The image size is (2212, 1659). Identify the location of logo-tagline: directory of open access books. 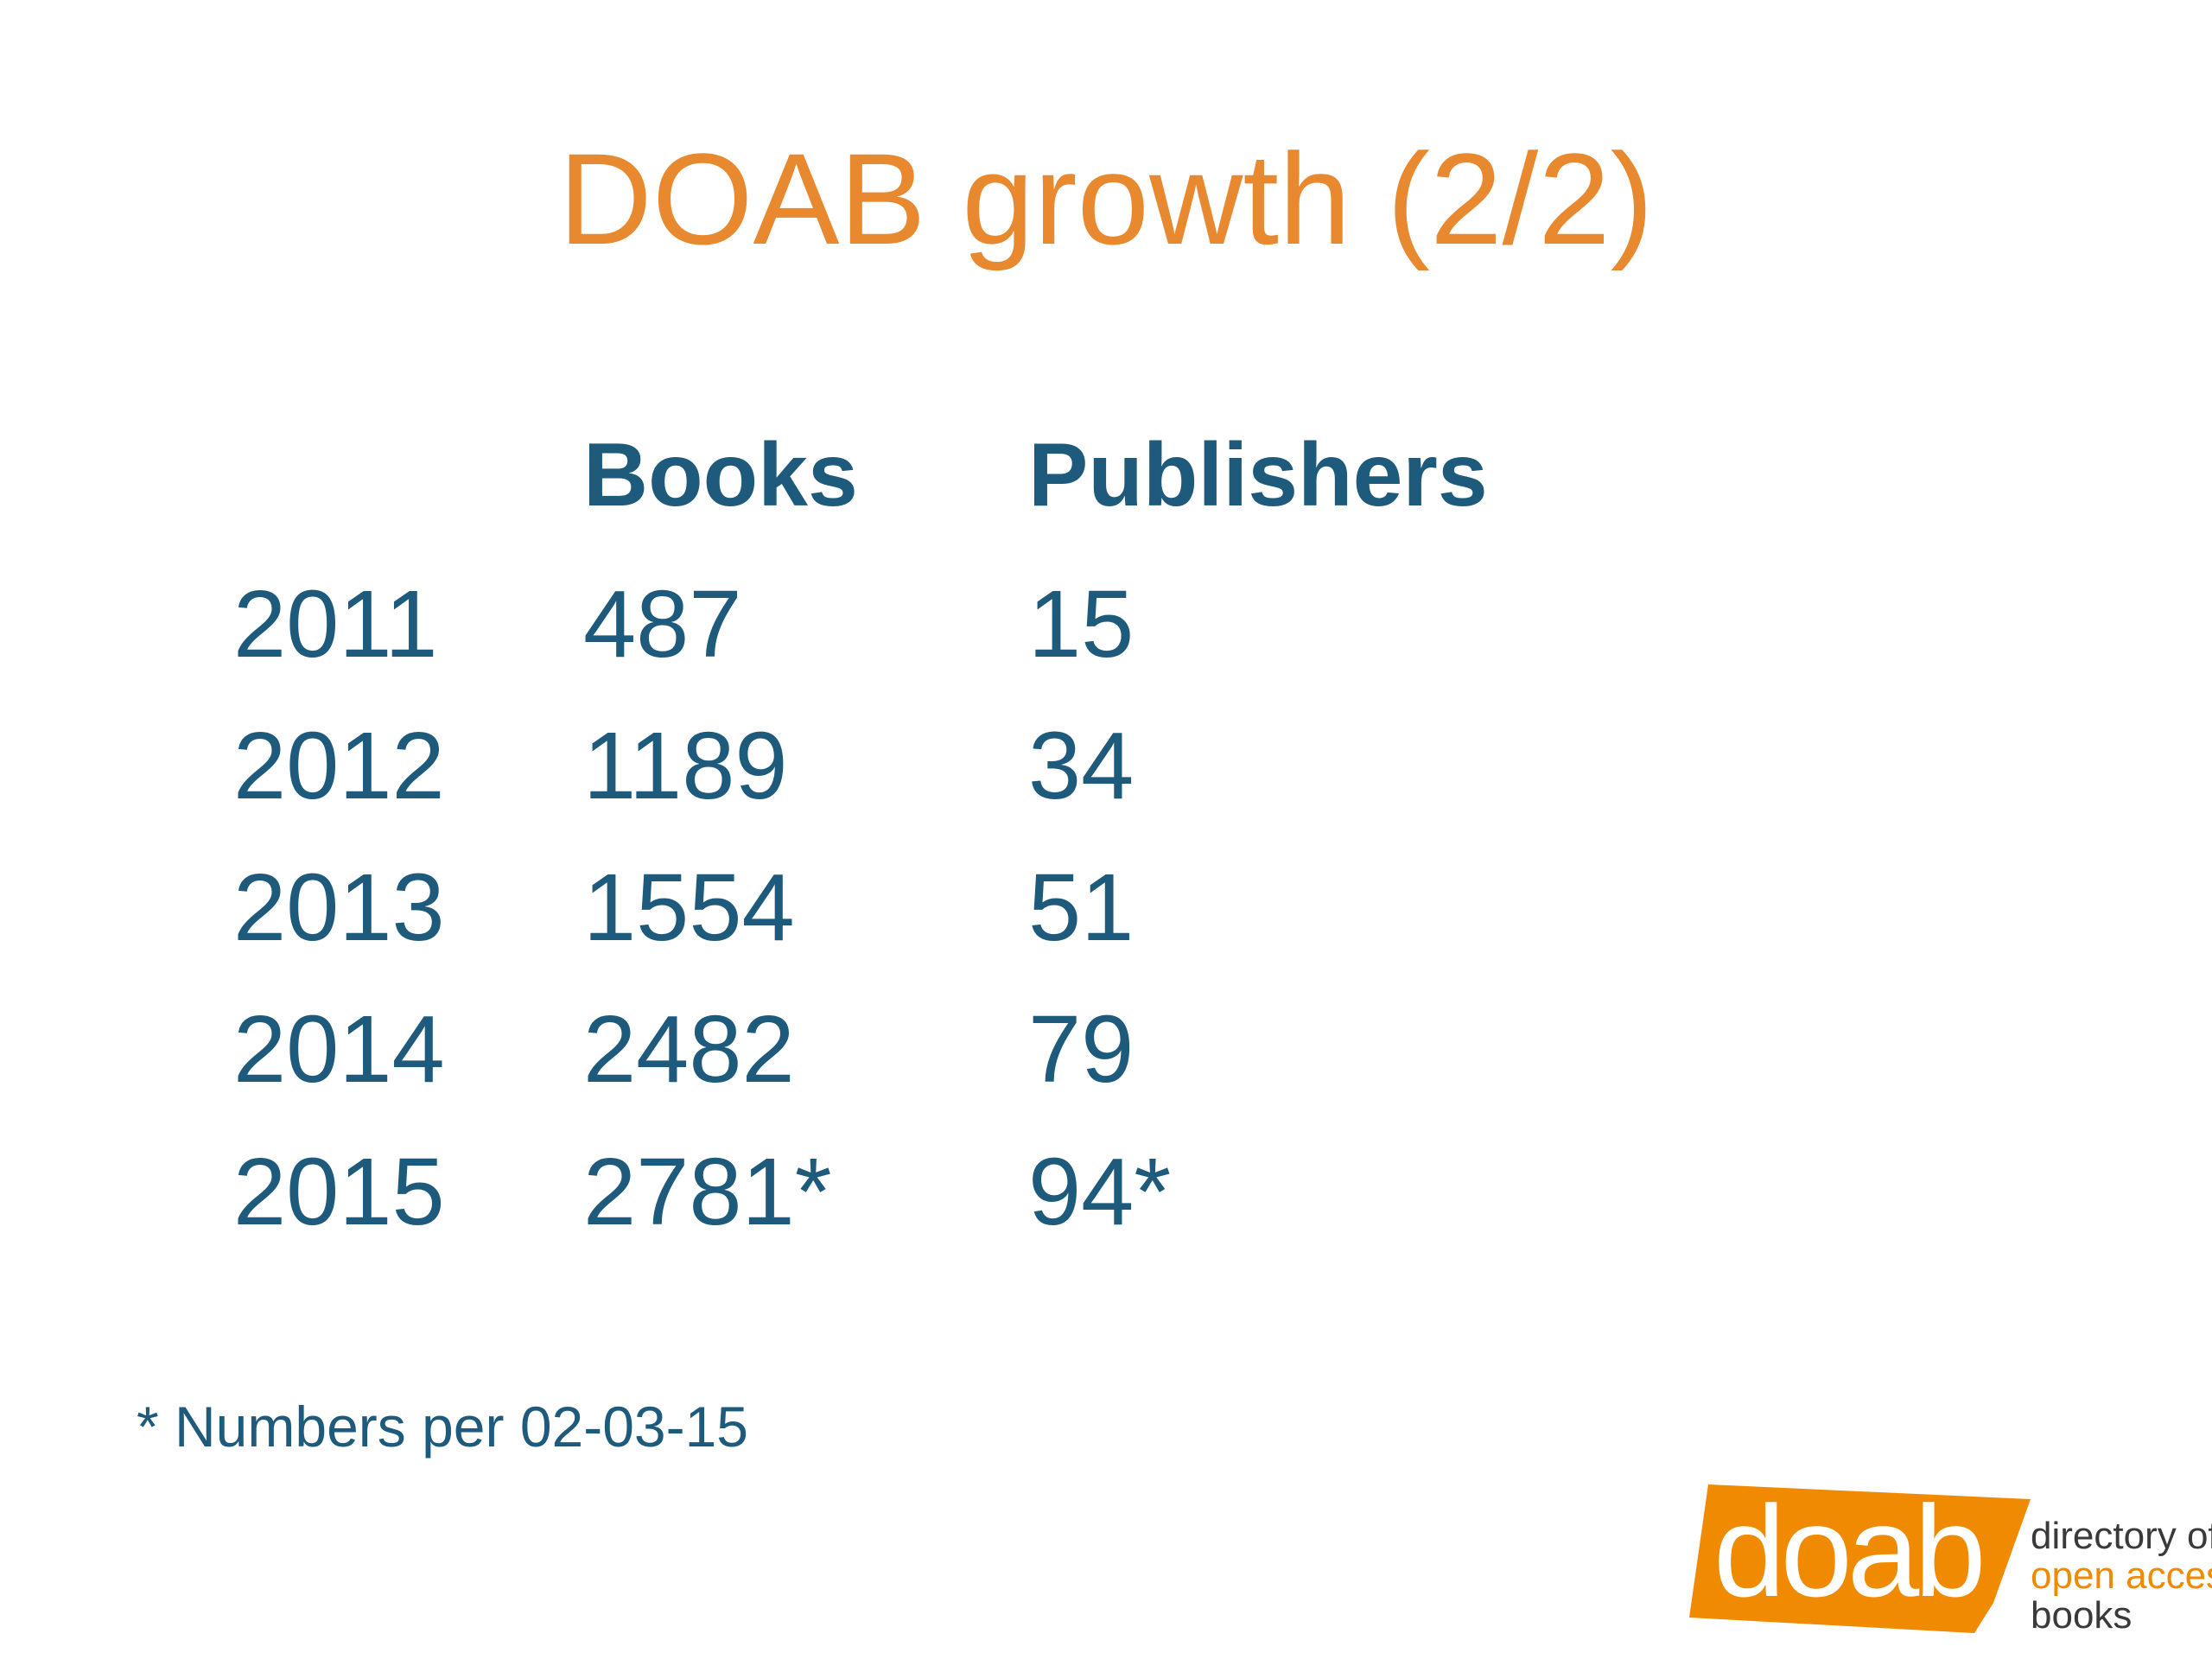
(2121, 1576).